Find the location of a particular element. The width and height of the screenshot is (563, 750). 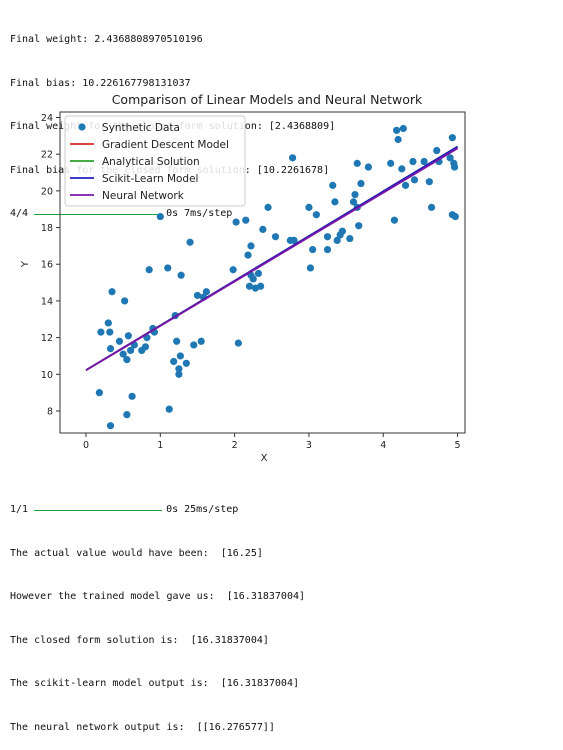

output-line: Final weight: 2.4368808970510196 is located at coordinates (106, 39).